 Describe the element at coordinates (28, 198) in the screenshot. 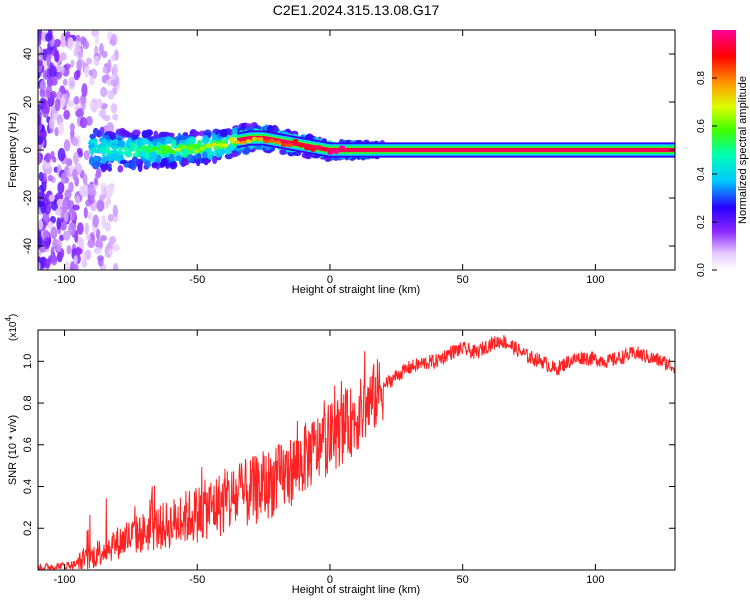

I see `spectrogram-ytick-label: -20` at that location.